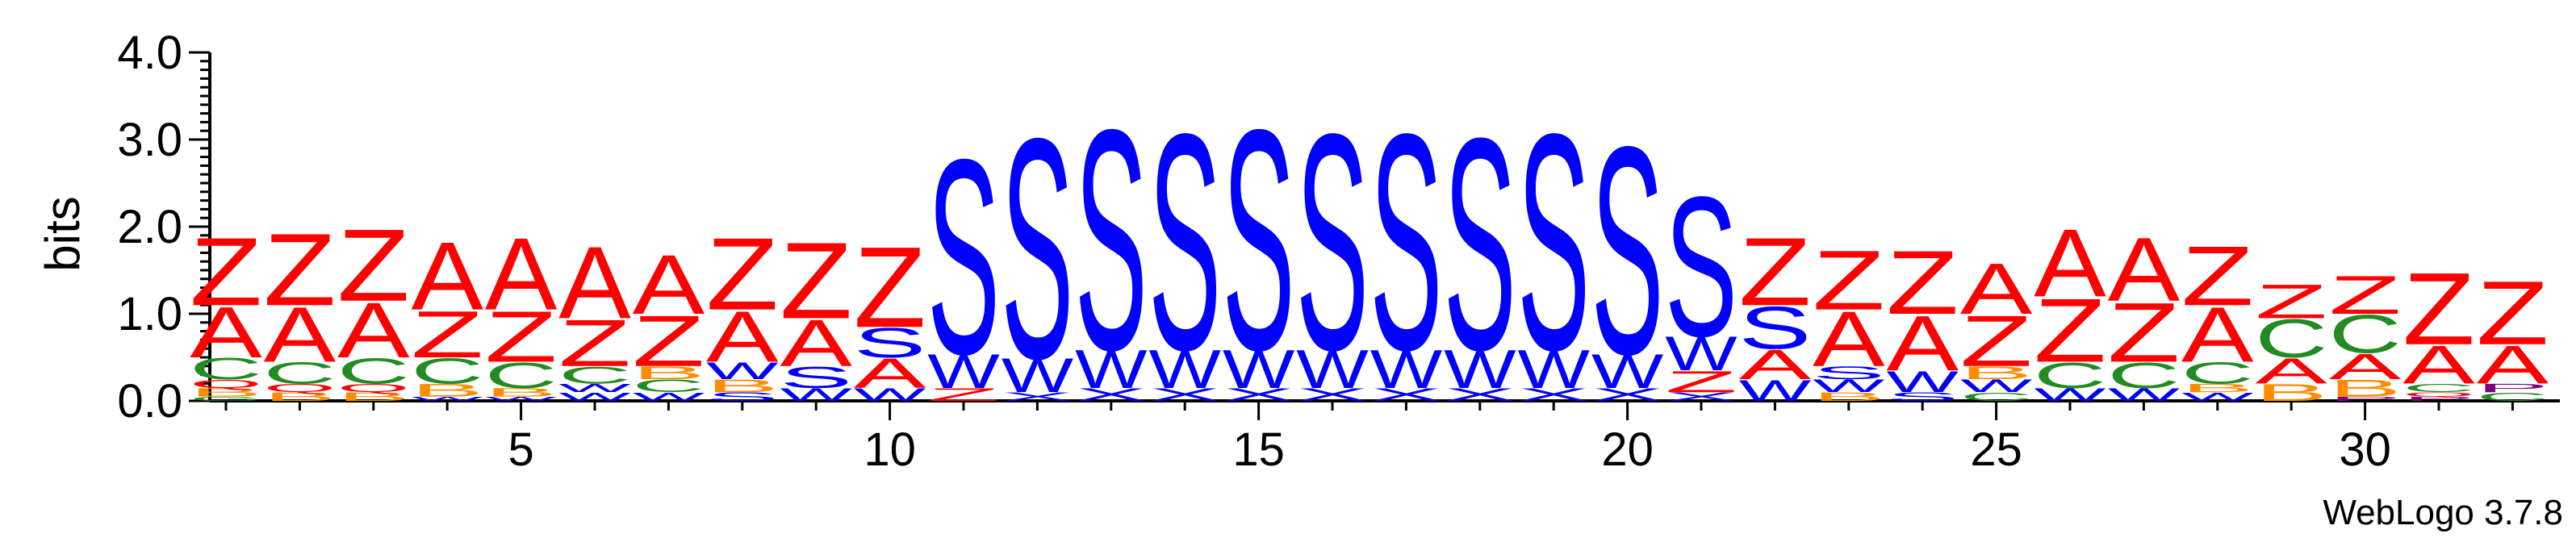 The image size is (2576, 538). Describe the element at coordinates (1996, 450) in the screenshot. I see `x-tick-label: 25` at that location.